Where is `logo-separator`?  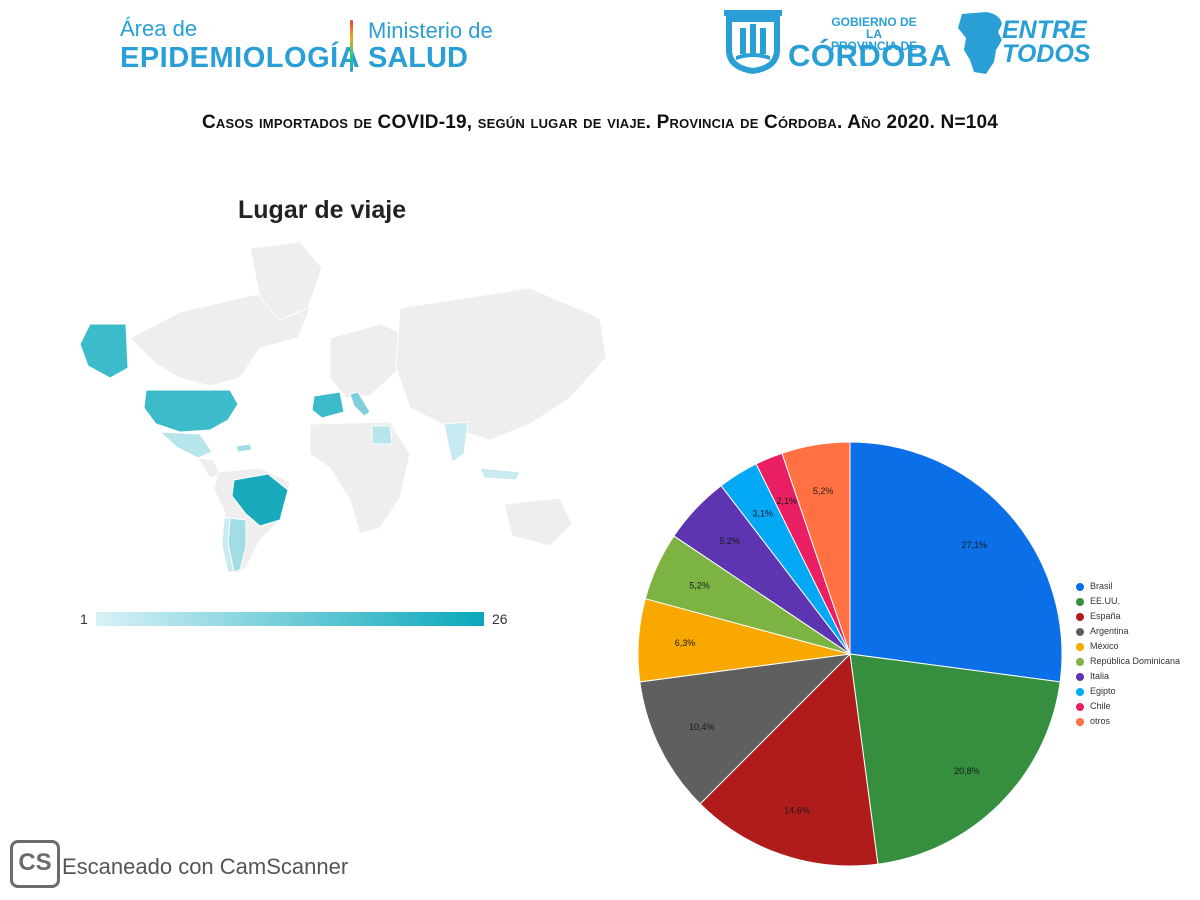 logo-separator is located at coordinates (351, 46).